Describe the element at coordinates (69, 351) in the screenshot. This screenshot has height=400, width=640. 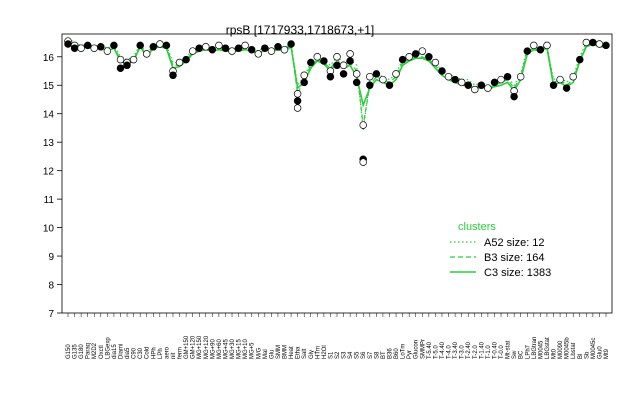
I see `x-tick-label: G150` at that location.